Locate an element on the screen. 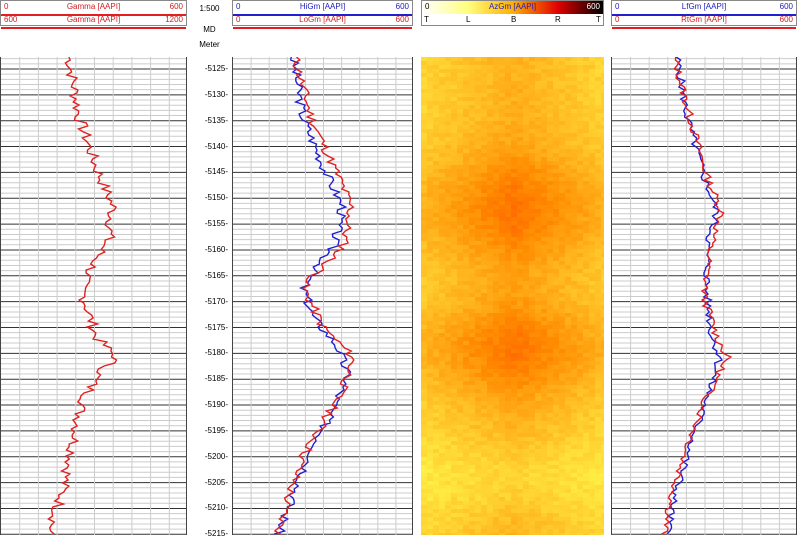 The width and height of the screenshot is (797, 538). track3-header: 0 AzGm [AAPI] 600 T L B R T is located at coordinates (512, 13).